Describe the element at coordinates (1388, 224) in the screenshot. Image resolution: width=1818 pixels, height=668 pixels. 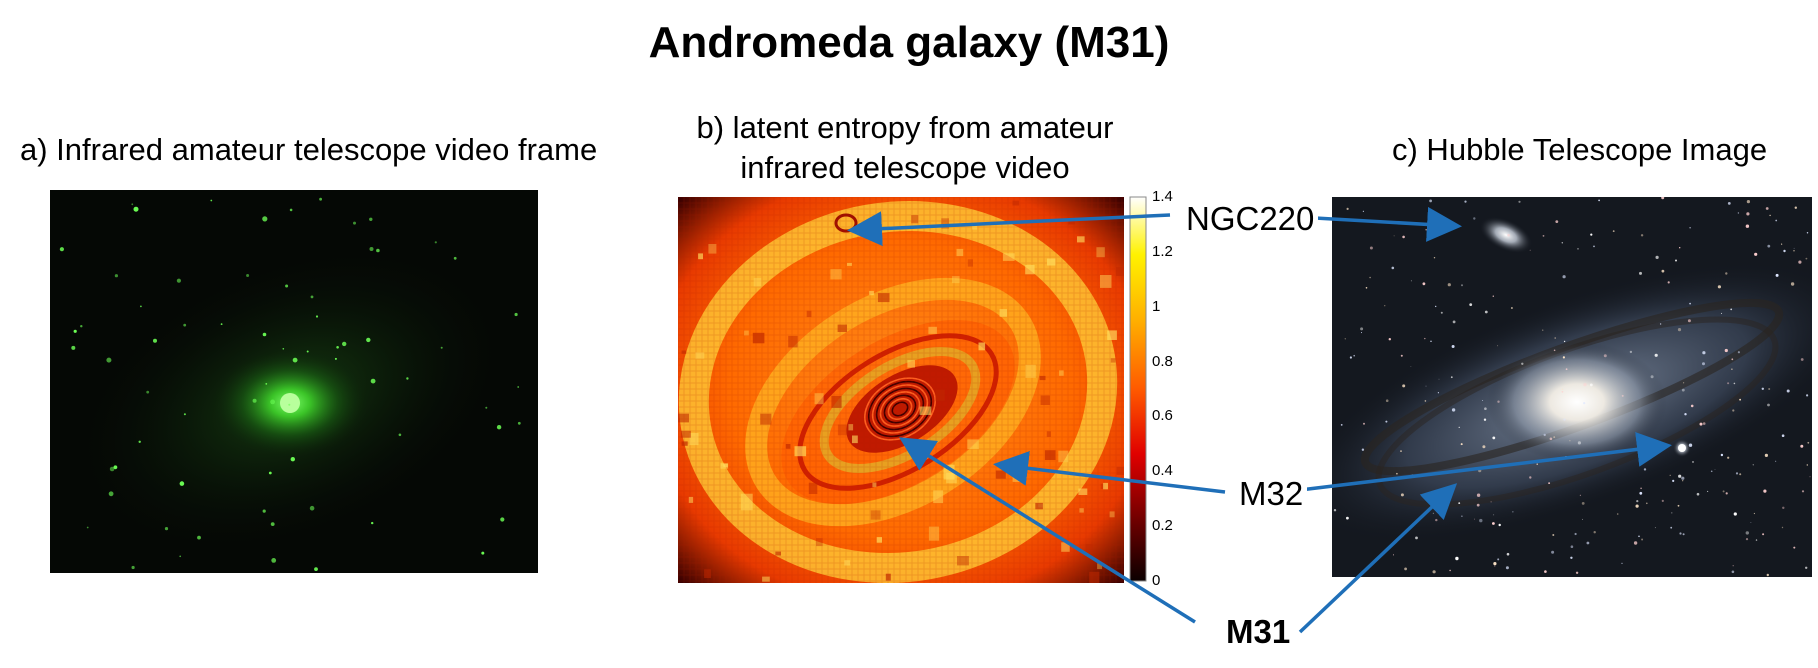
I see `arrow-ngc220-to-hubble` at that location.